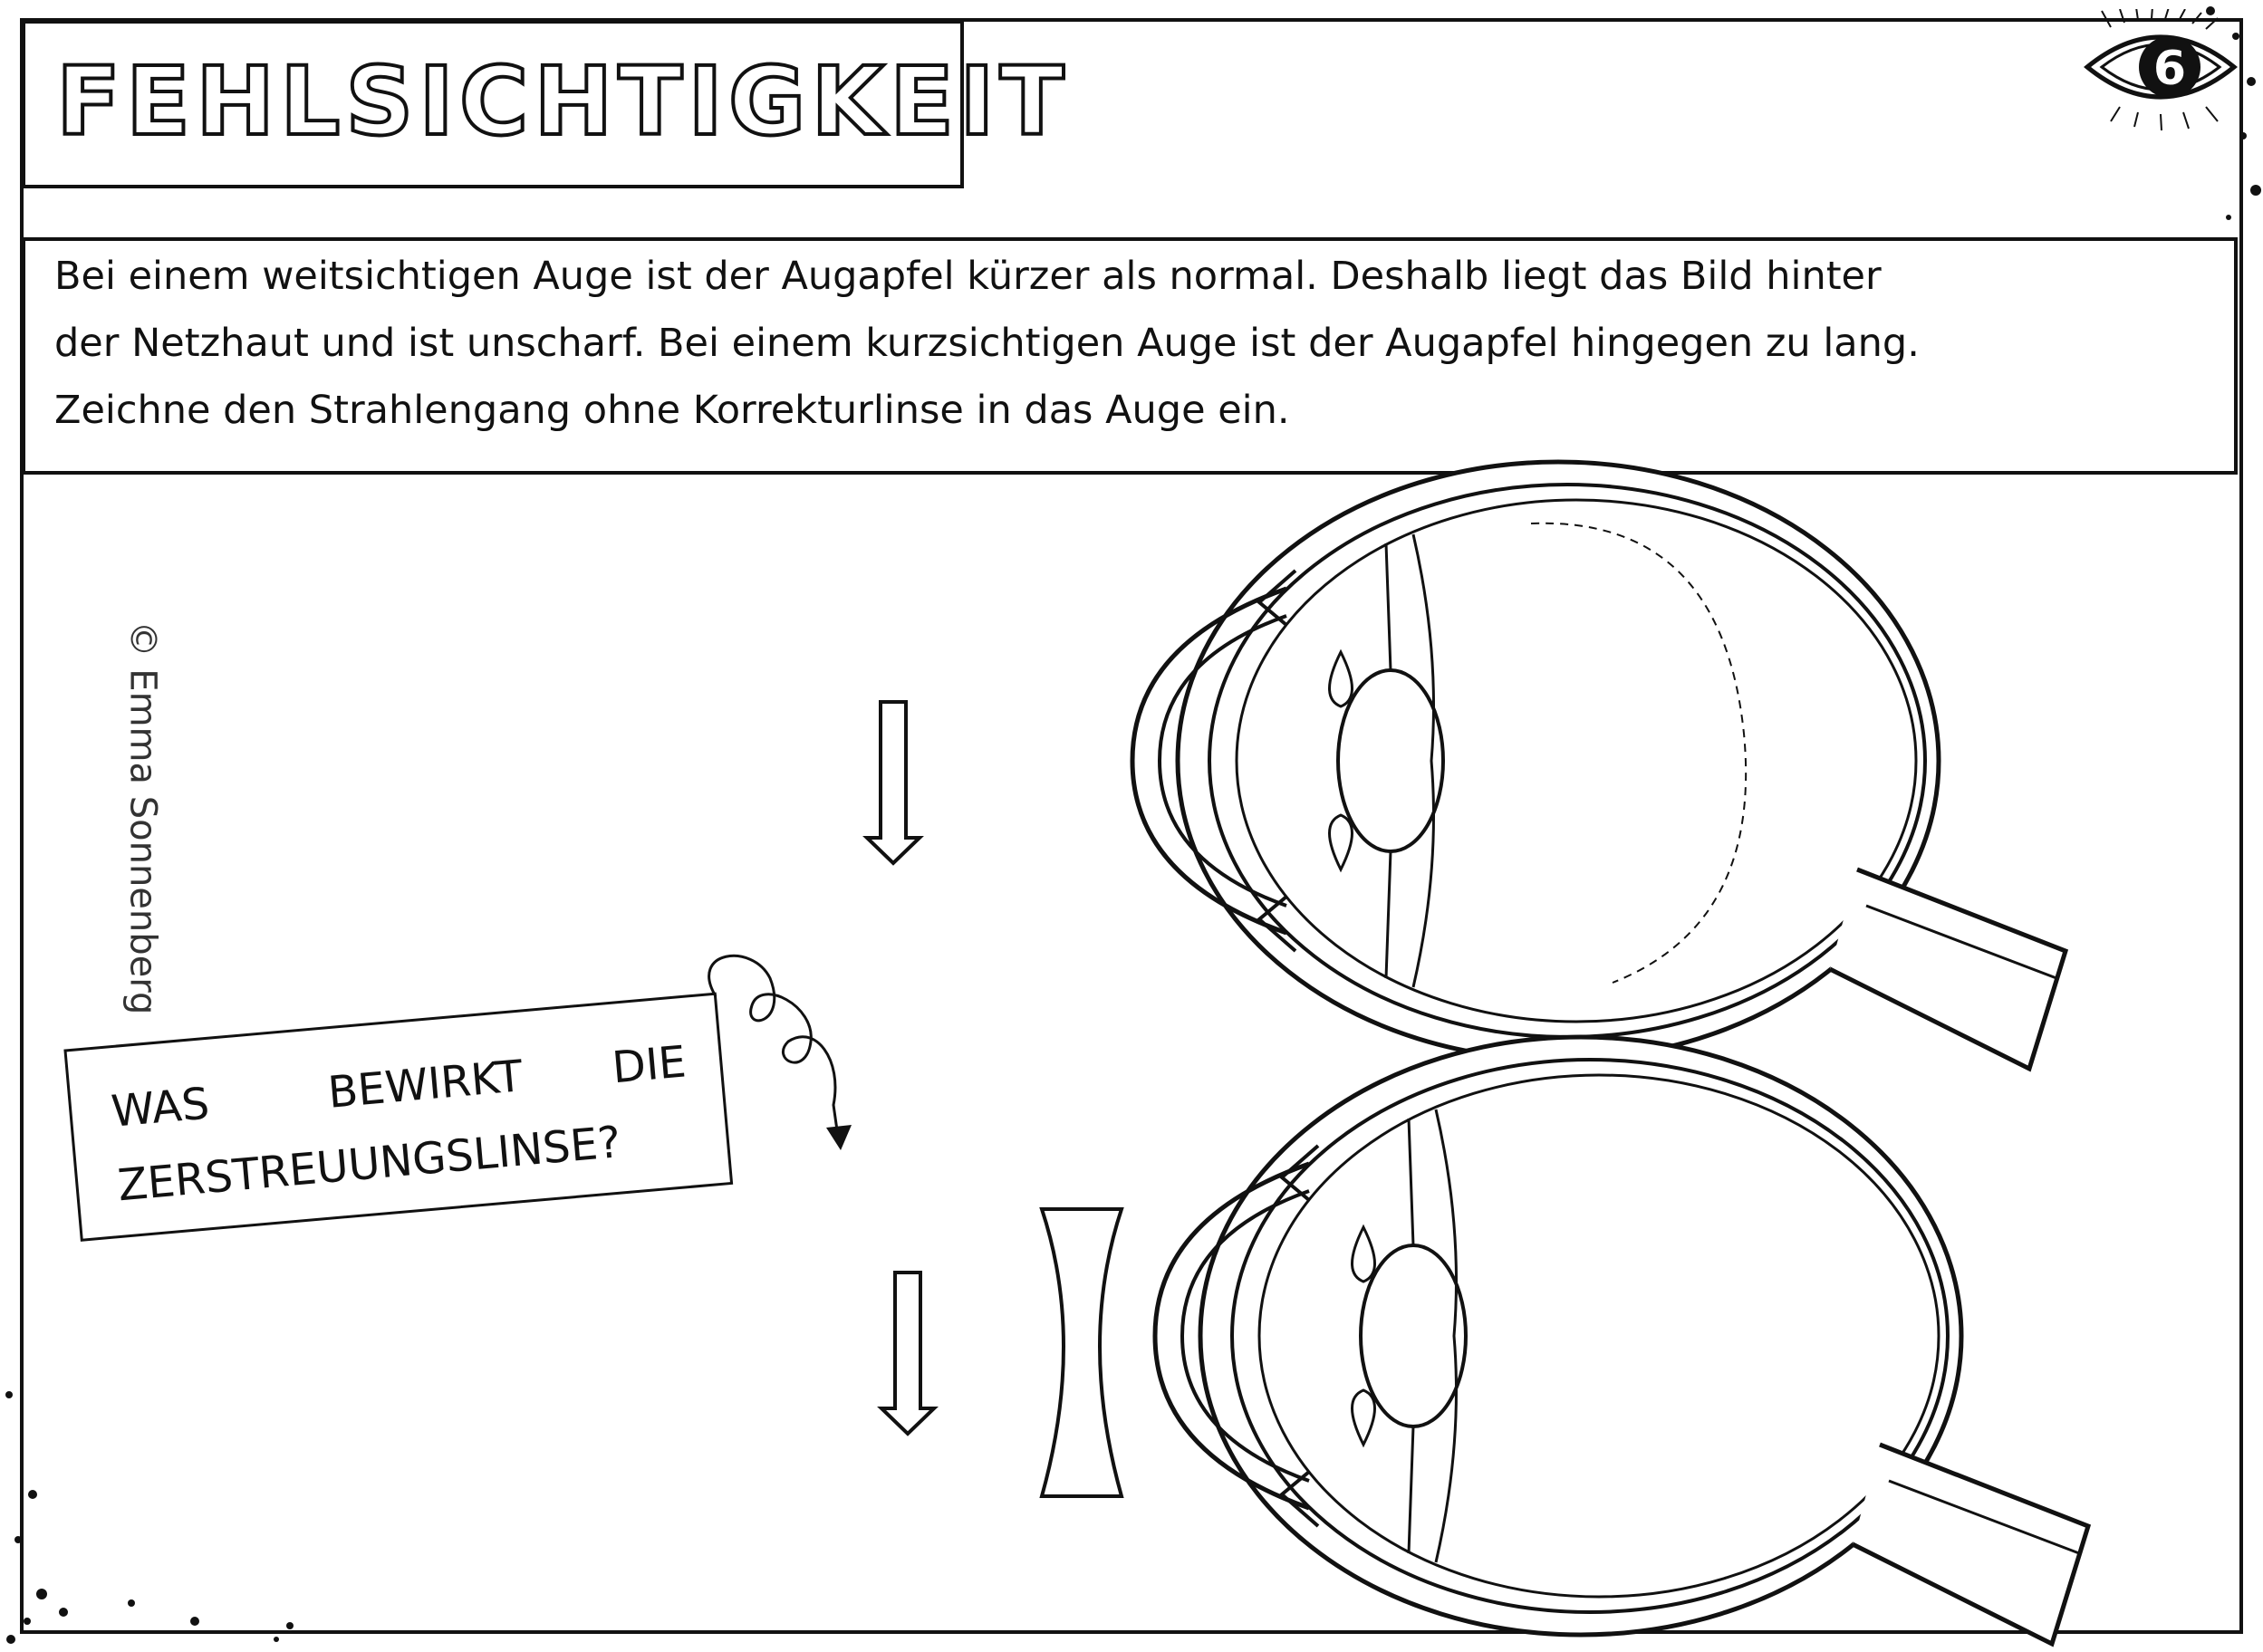 Image resolution: width=2263 pixels, height=1652 pixels. I want to click on down-arrow-upper-icon, so click(893, 783).